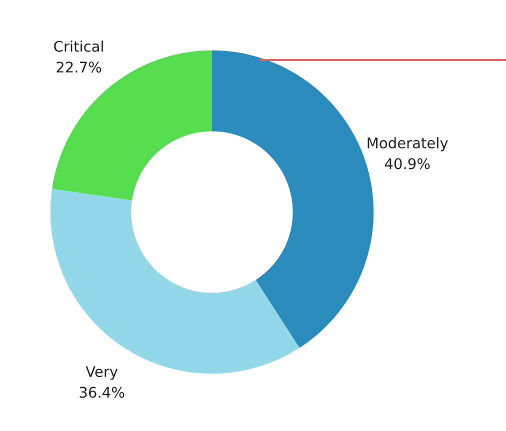  Describe the element at coordinates (102, 373) in the screenshot. I see `slice-label: Very` at that location.